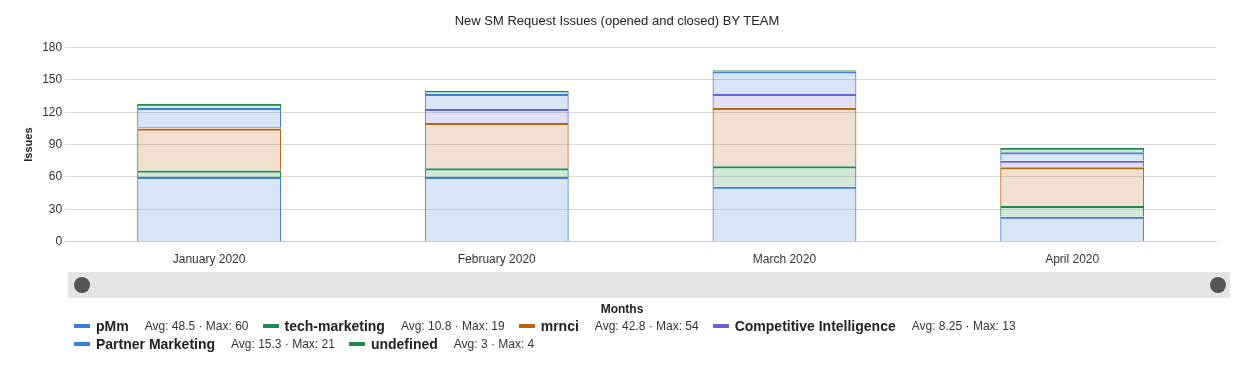 The height and width of the screenshot is (373, 1244). What do you see at coordinates (27, 144) in the screenshot?
I see `y-axis-title: Issues` at bounding box center [27, 144].